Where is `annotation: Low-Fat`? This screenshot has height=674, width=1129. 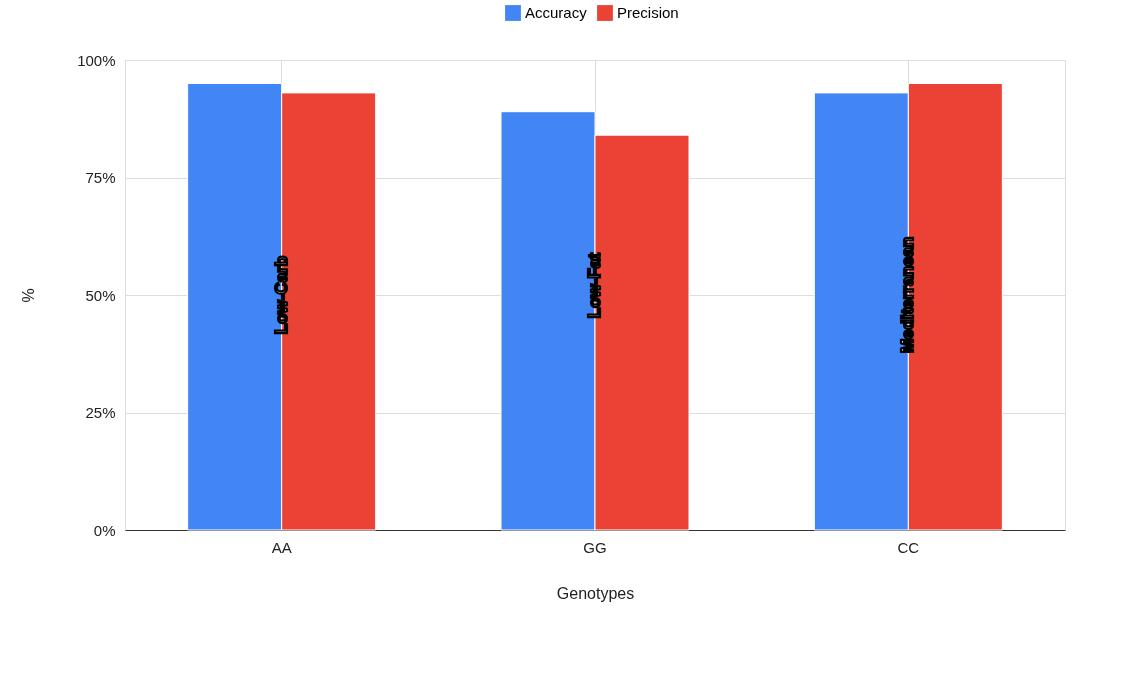
annotation: Low-Fat is located at coordinates (594, 285).